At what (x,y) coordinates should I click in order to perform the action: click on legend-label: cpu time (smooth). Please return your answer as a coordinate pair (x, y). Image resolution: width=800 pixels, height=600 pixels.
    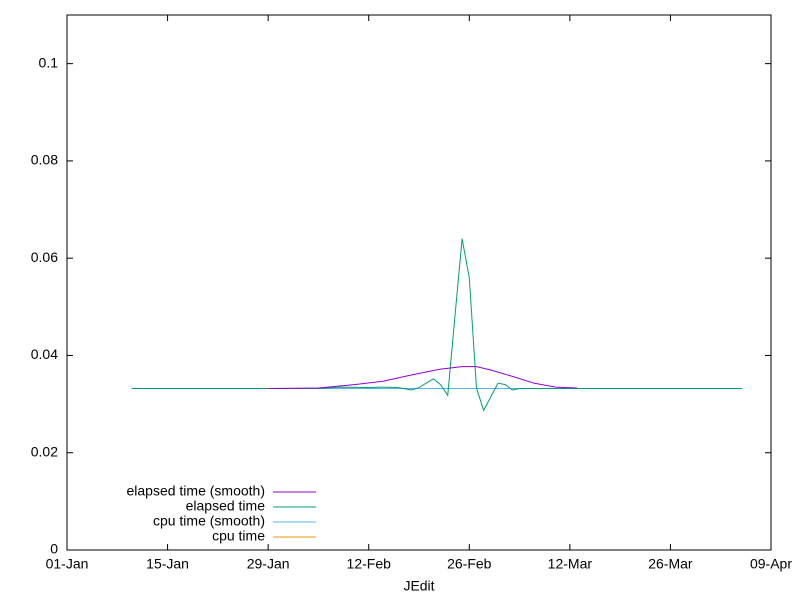
    Looking at the image, I should click on (209, 521).